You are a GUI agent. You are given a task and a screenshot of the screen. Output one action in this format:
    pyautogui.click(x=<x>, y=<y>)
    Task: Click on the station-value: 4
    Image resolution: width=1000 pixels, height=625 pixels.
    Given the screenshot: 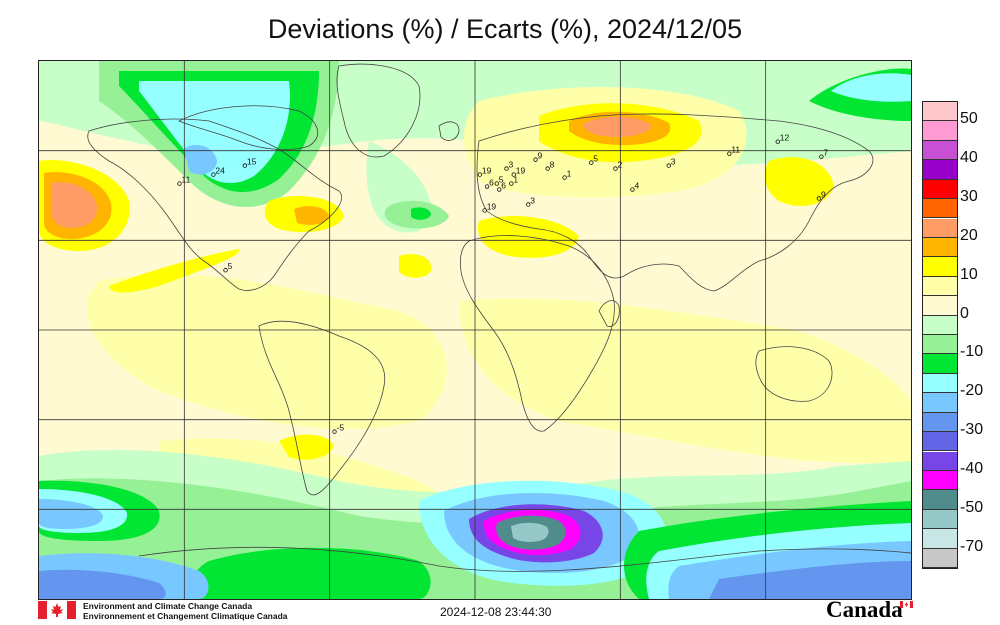 What is the action you would take?
    pyautogui.click(x=636, y=186)
    